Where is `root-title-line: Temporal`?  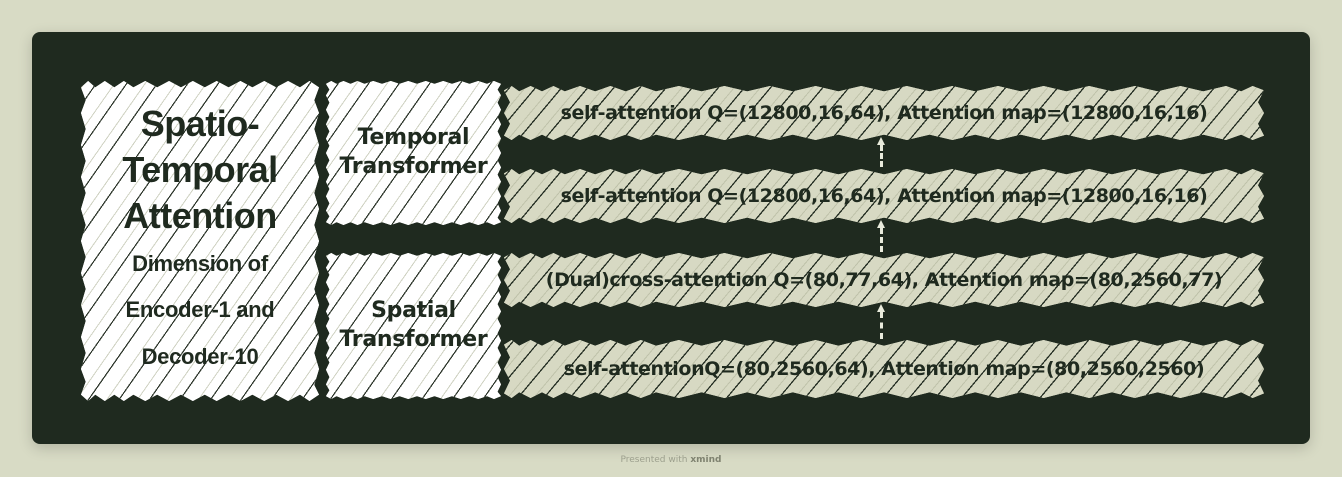 root-title-line: Temporal is located at coordinates (200, 170).